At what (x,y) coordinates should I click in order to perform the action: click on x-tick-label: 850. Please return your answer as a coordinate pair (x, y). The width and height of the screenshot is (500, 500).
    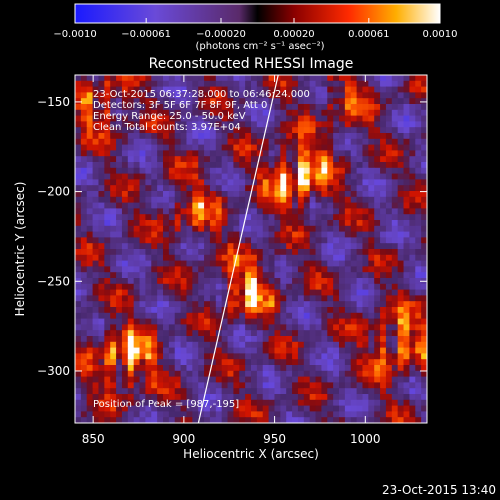
    Looking at the image, I should click on (93, 439).